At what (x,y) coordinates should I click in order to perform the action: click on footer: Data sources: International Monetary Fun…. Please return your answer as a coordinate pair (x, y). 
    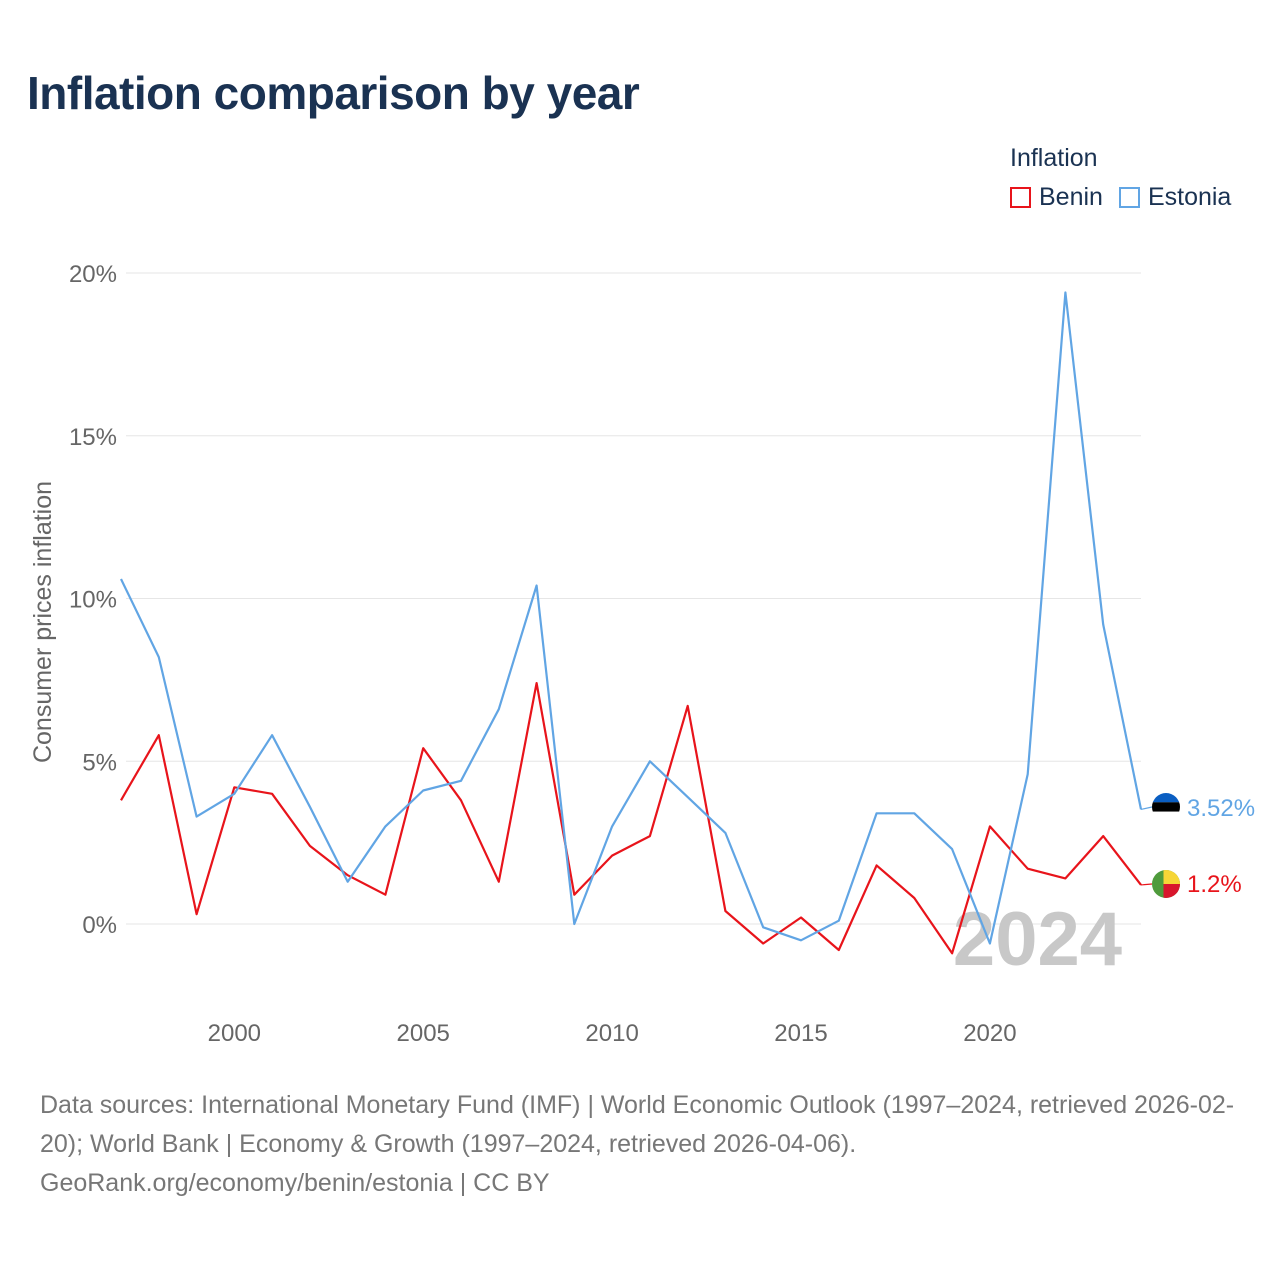
    Looking at the image, I should click on (645, 1144).